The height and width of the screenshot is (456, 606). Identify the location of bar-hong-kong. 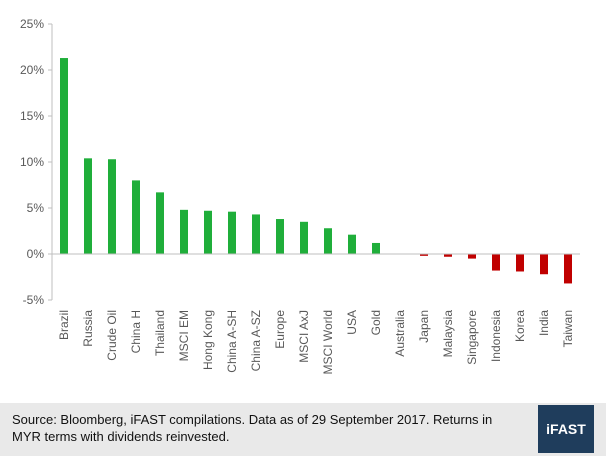
(208, 232).